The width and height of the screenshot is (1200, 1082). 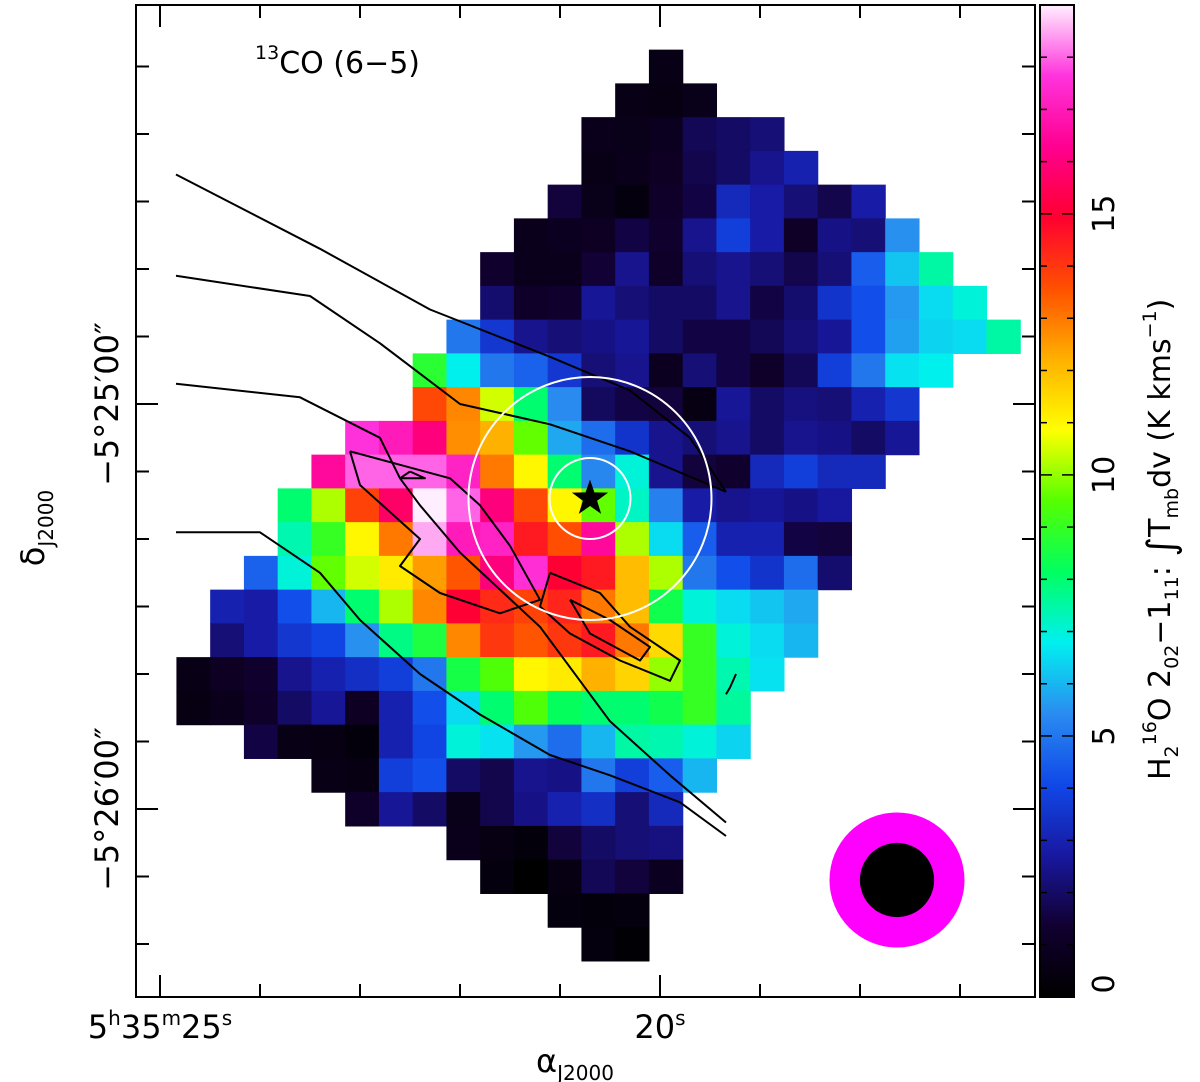 What do you see at coordinates (1161, 547) in the screenshot?
I see `colorbar-label-integral: ∫` at bounding box center [1161, 547].